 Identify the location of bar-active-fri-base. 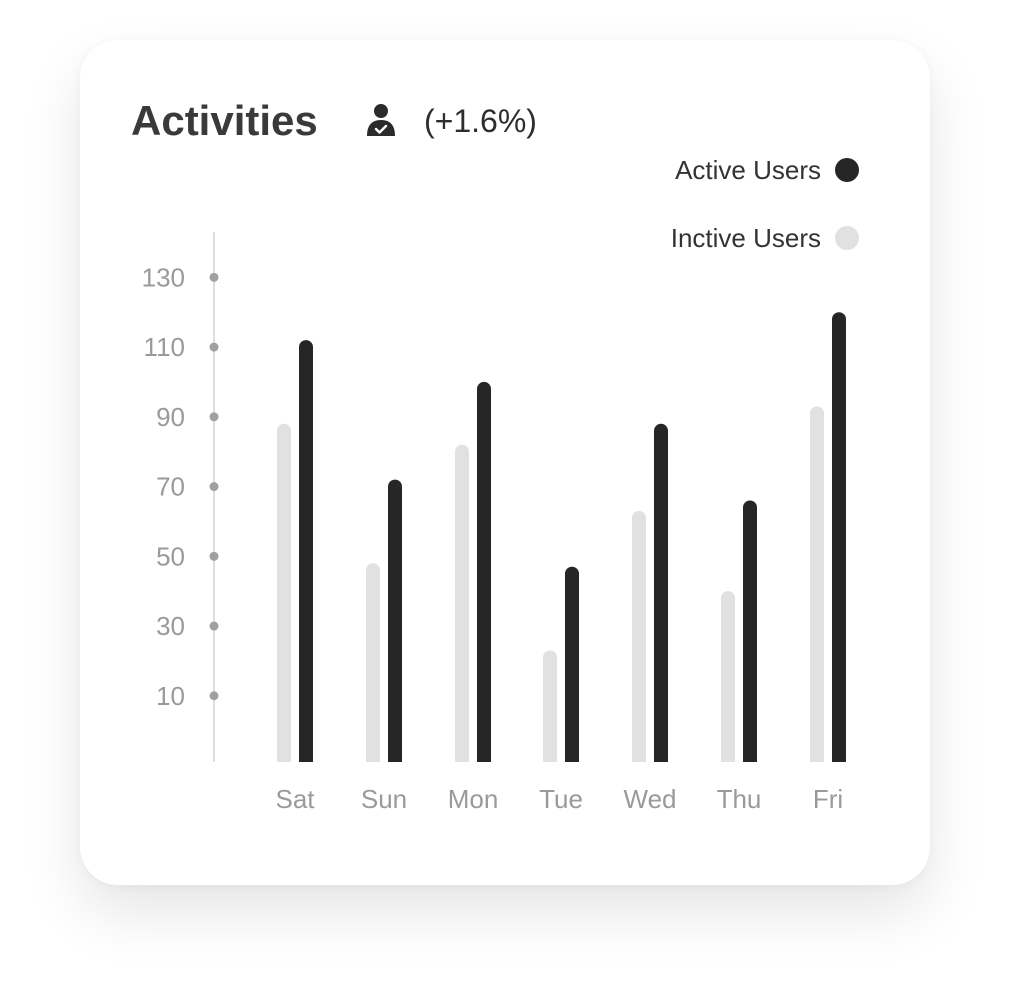
(839, 758).